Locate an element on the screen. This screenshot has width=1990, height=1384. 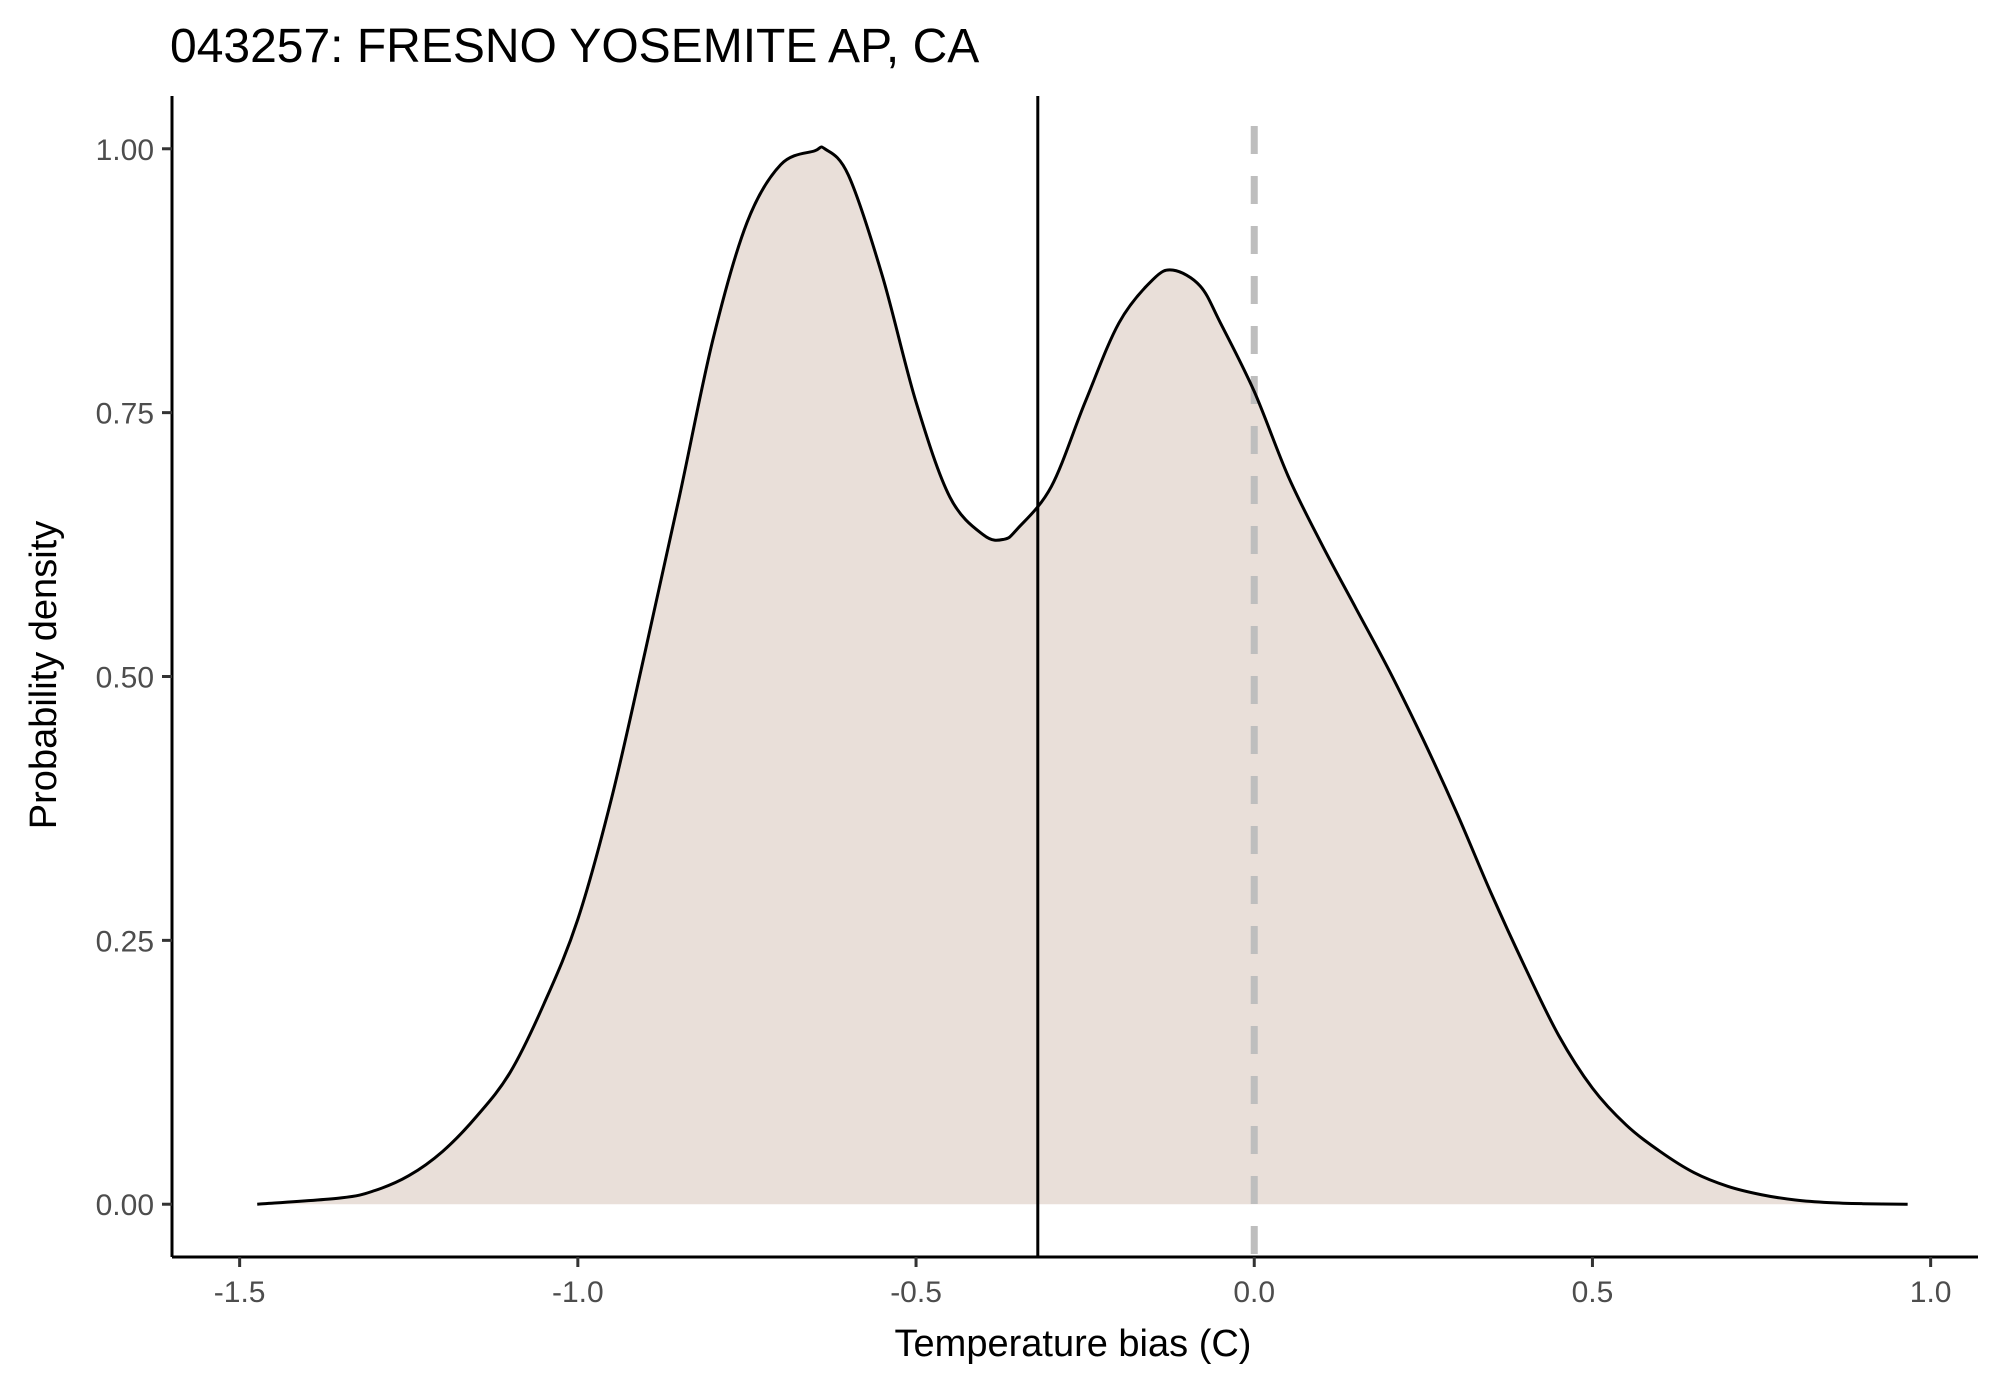
x-tick-label: -0.5 is located at coordinates (916, 1292).